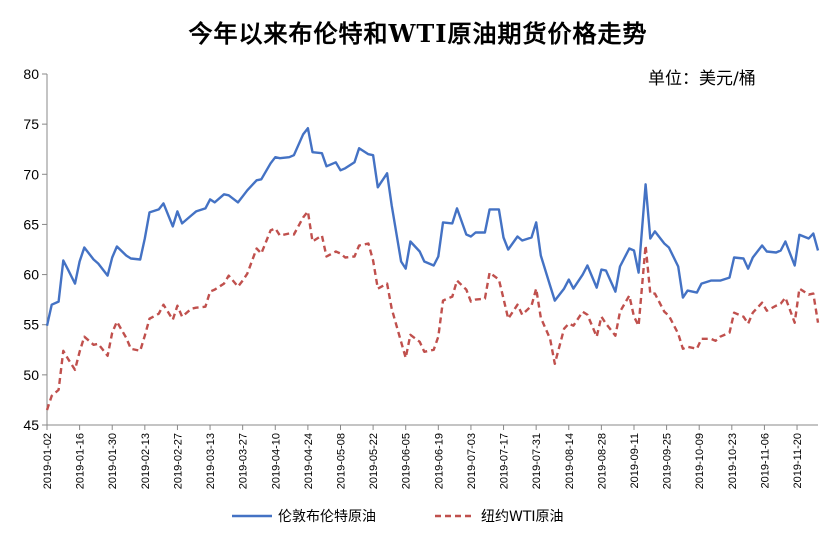 The width and height of the screenshot is (836, 534). I want to click on x-tick-label: 2019-06-19, so click(439, 461).